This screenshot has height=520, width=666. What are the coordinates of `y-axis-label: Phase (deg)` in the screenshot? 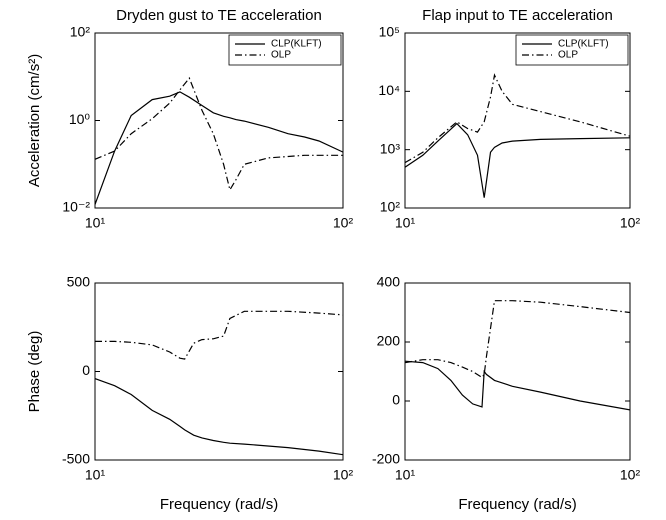 It's located at (34, 372).